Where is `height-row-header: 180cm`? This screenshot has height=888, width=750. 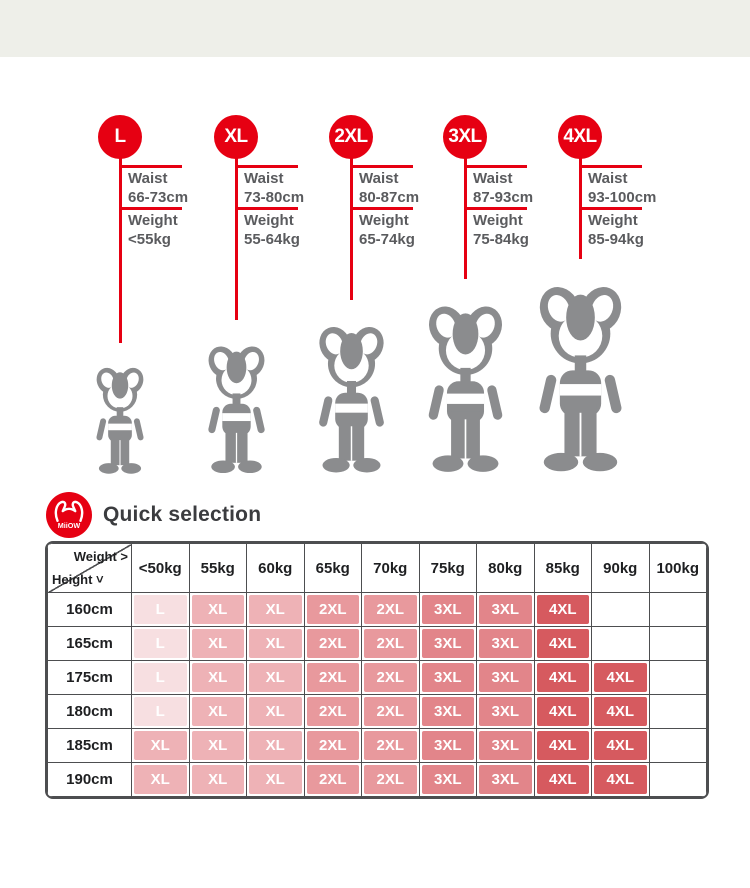 height-row-header: 180cm is located at coordinates (89, 711).